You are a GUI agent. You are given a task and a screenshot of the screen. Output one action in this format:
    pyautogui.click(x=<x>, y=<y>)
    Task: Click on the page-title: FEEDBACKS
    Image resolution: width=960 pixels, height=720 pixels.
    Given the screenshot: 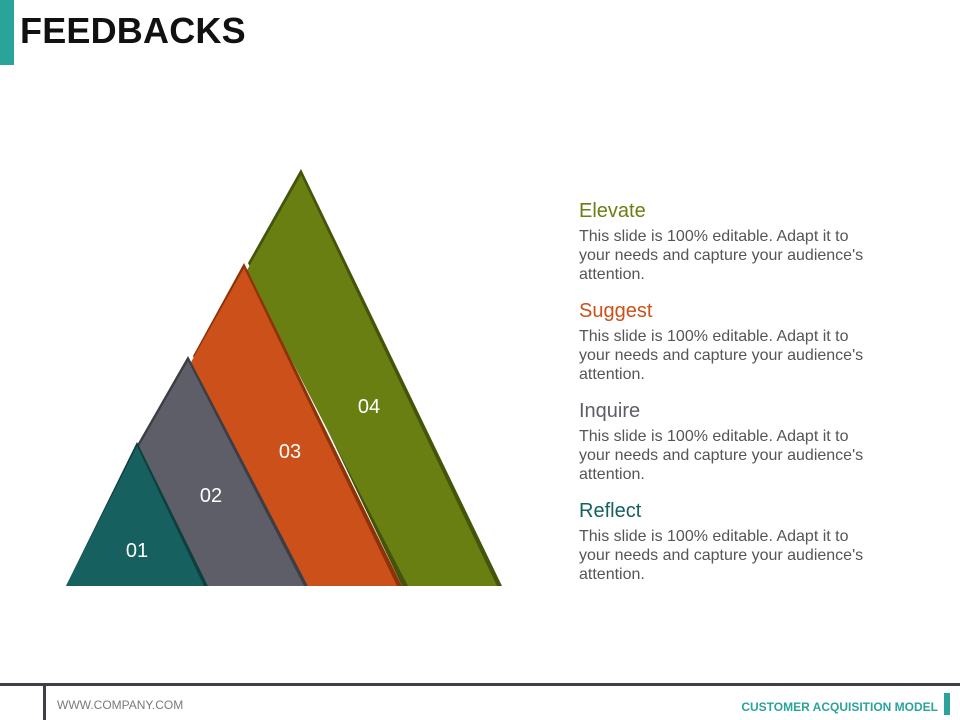 What is the action you would take?
    pyautogui.click(x=133, y=30)
    